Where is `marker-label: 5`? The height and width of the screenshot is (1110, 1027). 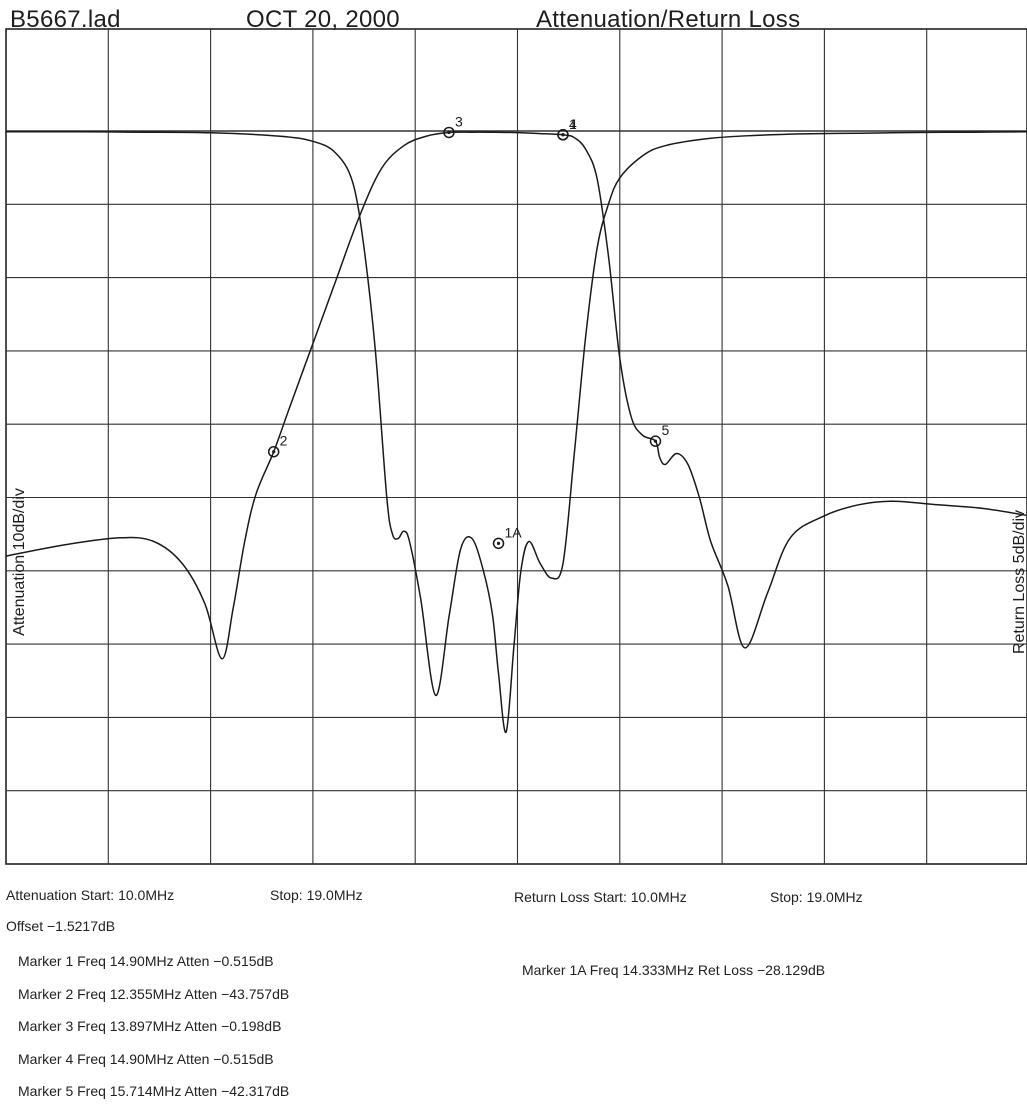
marker-label: 5 is located at coordinates (665, 430).